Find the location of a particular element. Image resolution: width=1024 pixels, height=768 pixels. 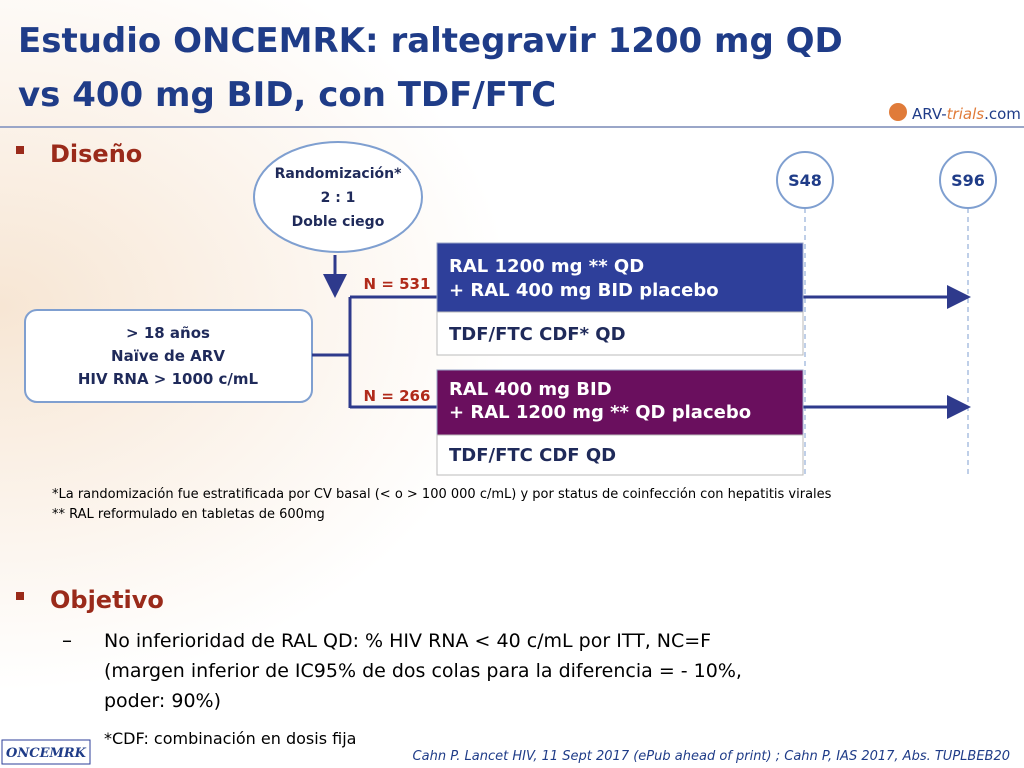

node-text: > 18 años is located at coordinates (168, 333).